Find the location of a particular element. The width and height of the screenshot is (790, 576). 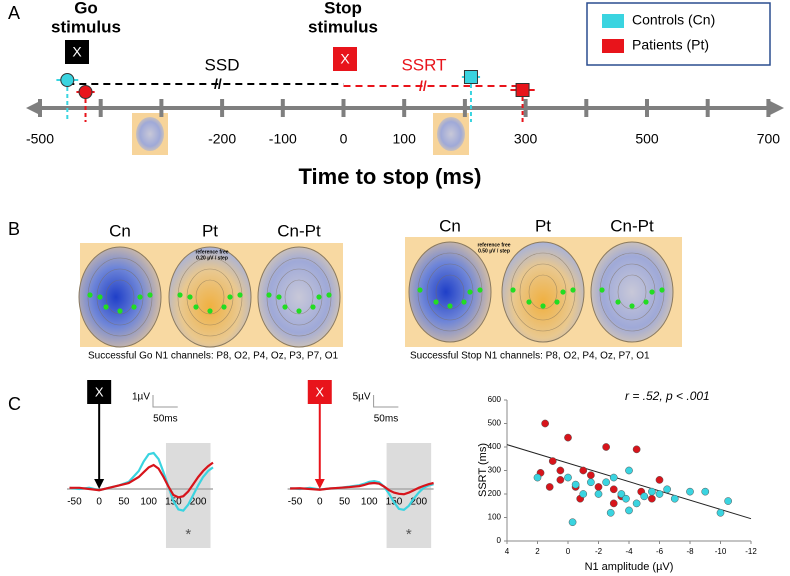

legend-box is located at coordinates (678, 34).